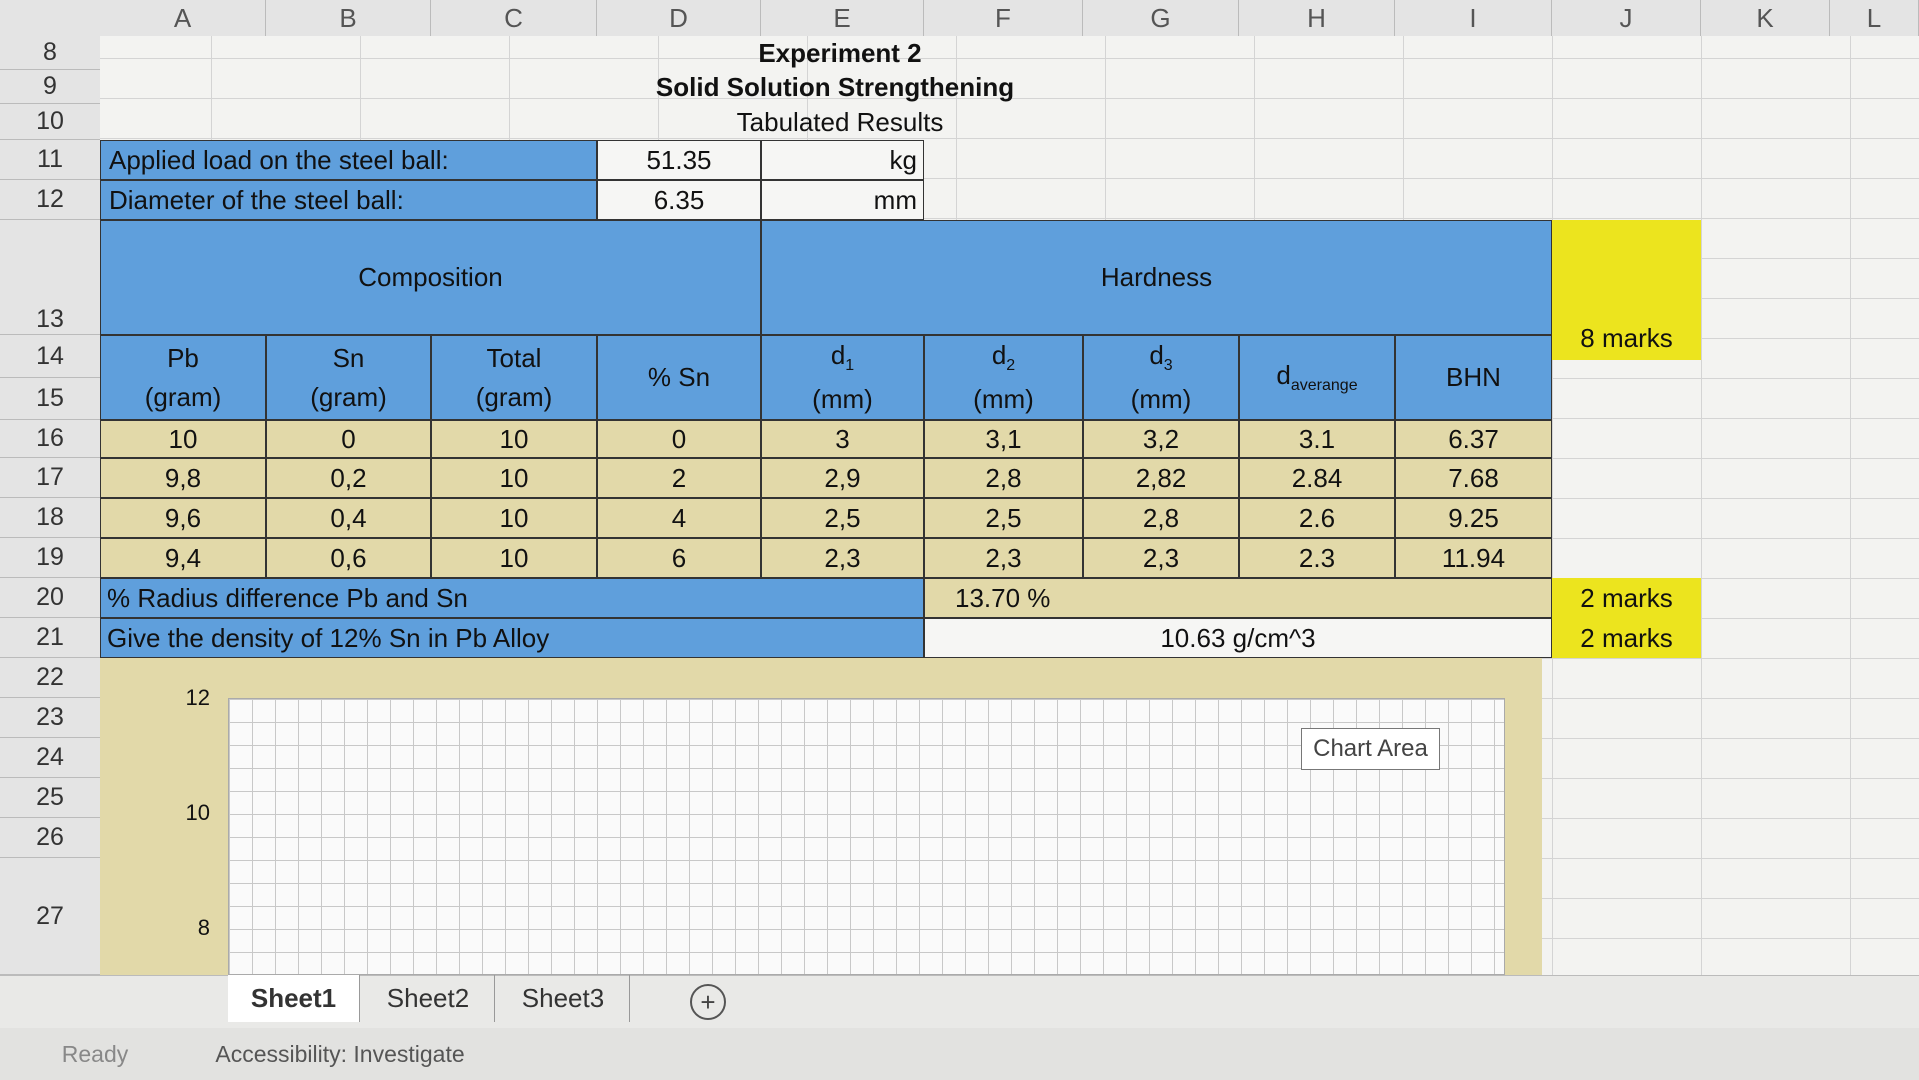  Describe the element at coordinates (1765, 18) in the screenshot. I see `column-header: K` at that location.